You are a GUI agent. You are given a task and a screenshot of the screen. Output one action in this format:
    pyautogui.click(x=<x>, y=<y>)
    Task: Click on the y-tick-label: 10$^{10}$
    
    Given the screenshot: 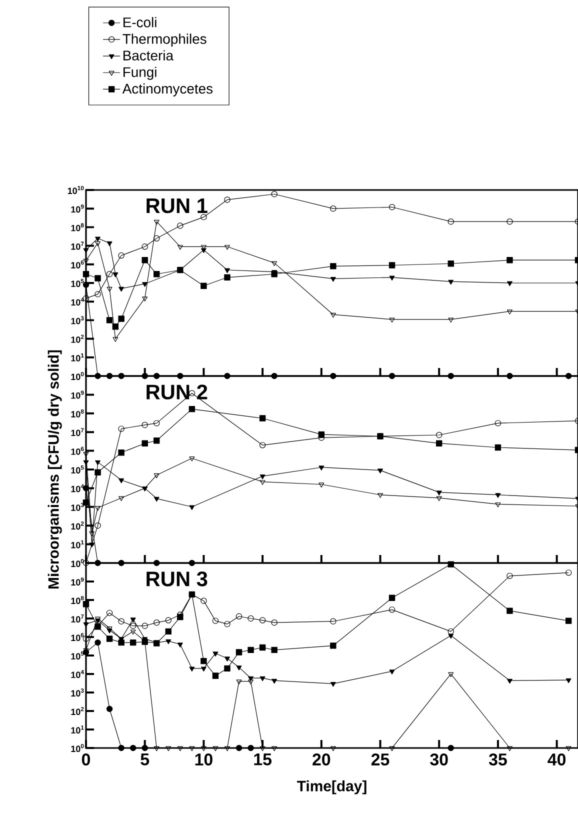 What is the action you would take?
    pyautogui.click(x=76, y=190)
    